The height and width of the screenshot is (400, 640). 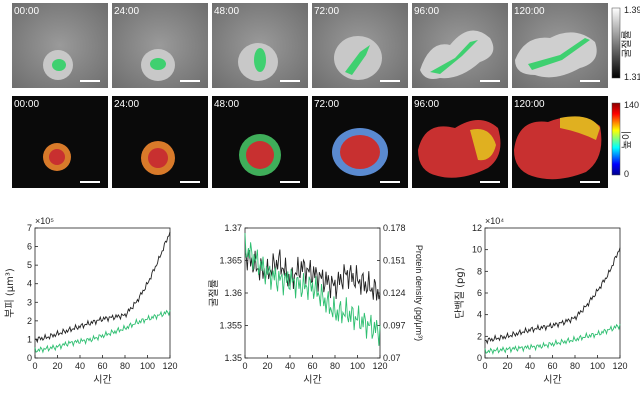 I want to click on ri-panel-0: 00:00, so click(x=60, y=45).